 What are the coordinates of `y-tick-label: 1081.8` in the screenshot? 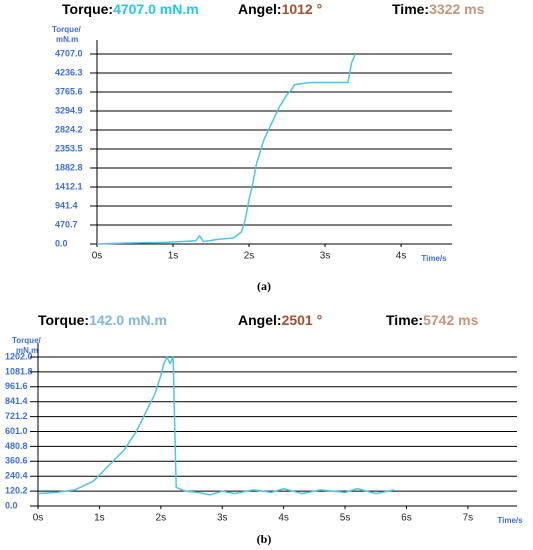 It's located at (19, 371).